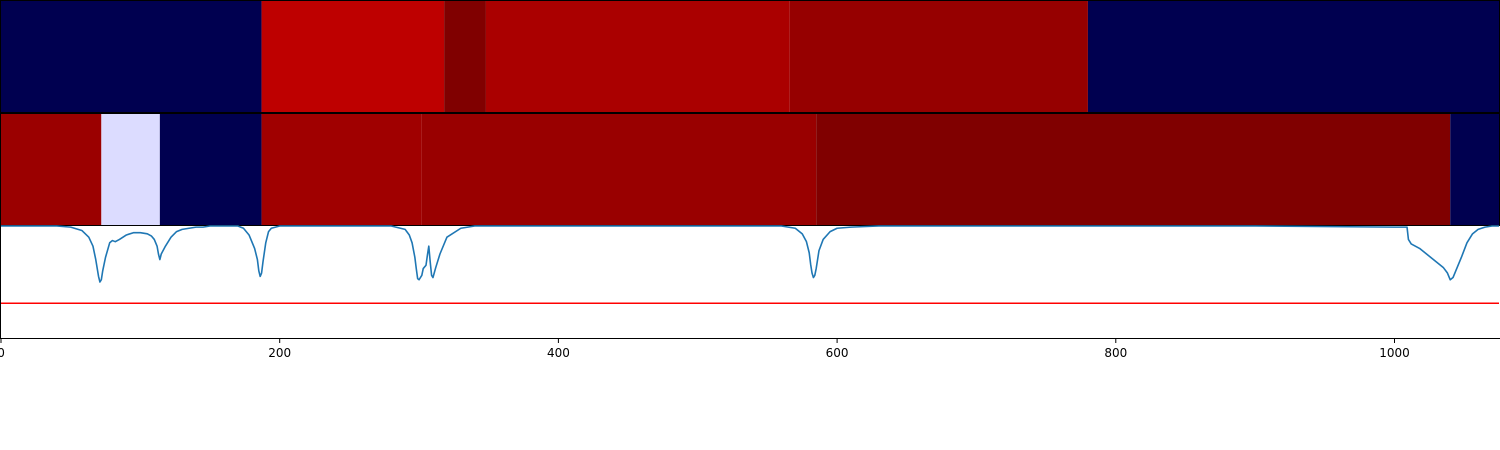  What do you see at coordinates (558, 353) in the screenshot?
I see `x-tick-label: 400` at bounding box center [558, 353].